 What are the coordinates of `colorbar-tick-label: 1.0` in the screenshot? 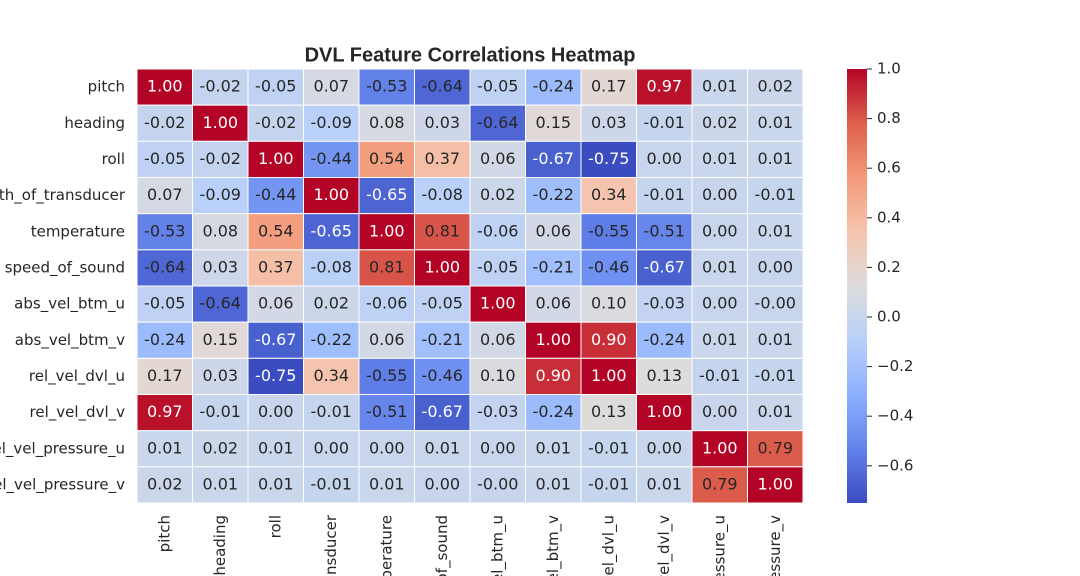 It's located at (889, 69).